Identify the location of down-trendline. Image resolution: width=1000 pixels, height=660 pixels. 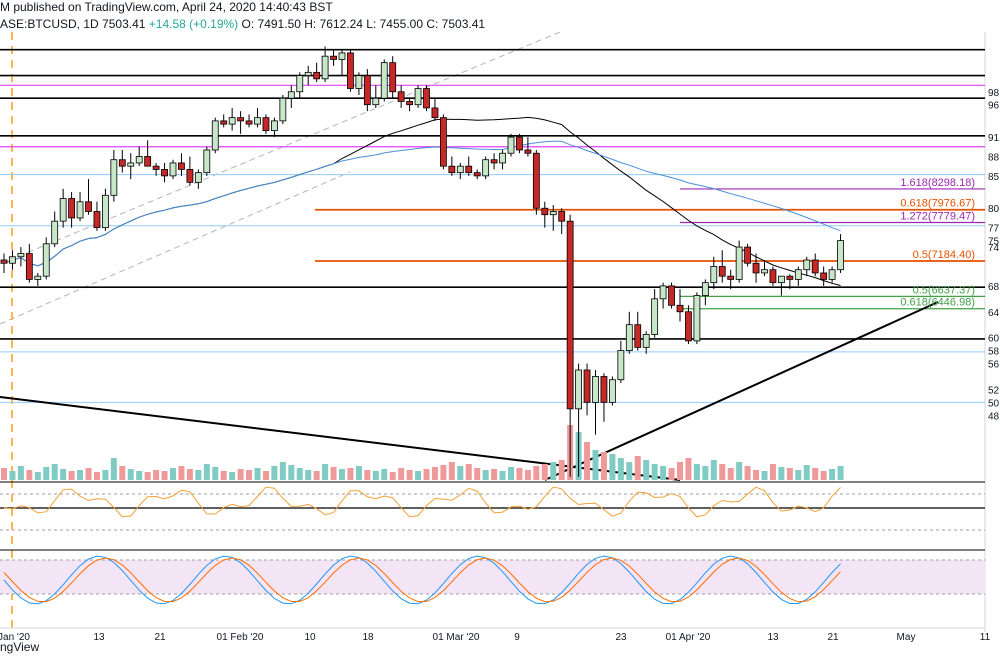
(340, 438).